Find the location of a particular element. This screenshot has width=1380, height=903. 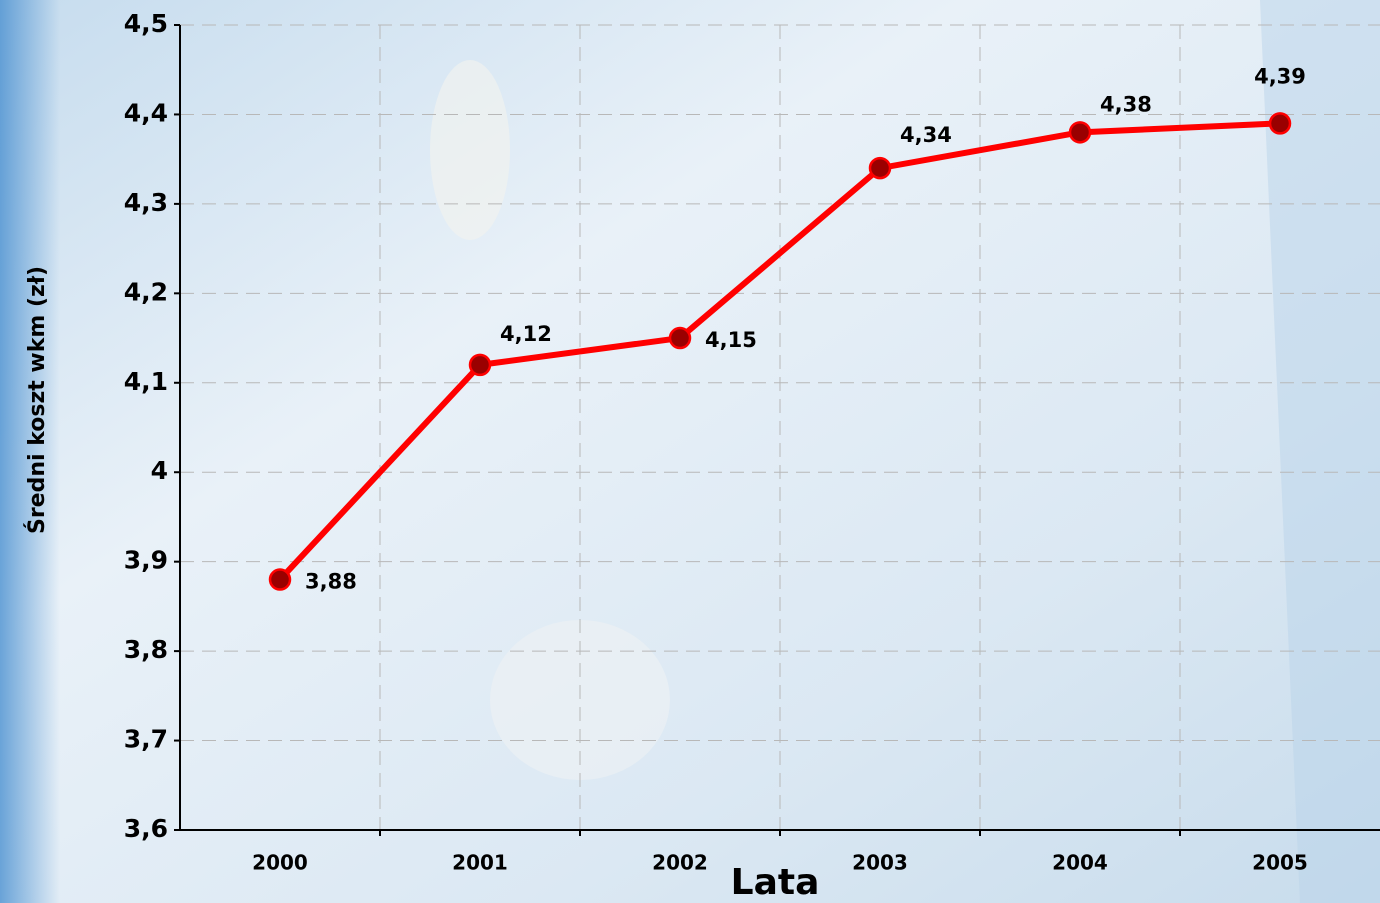

y-tick-label: 4,3 is located at coordinates (146, 202).